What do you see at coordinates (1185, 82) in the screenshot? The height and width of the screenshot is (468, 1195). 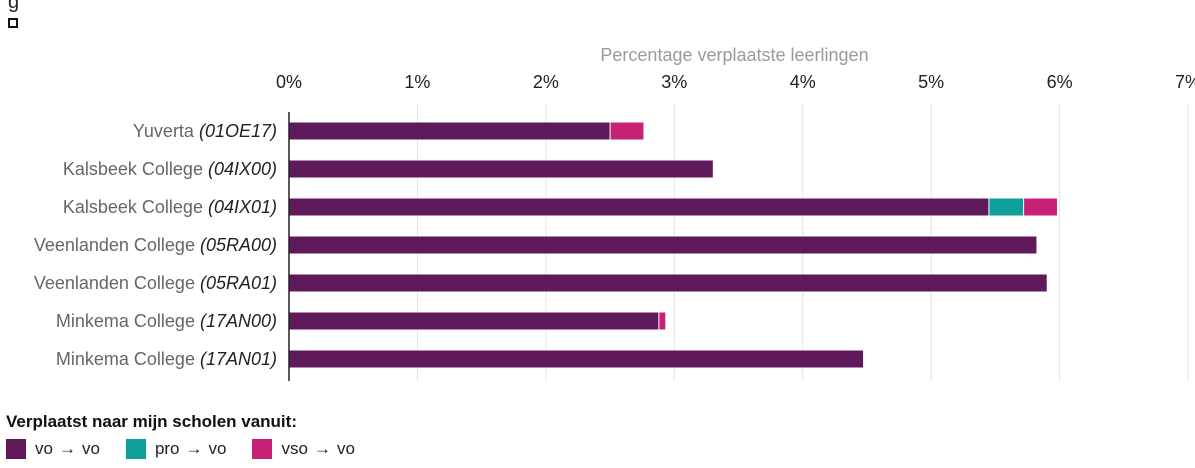 I see `x-tick-label: 7%` at bounding box center [1185, 82].